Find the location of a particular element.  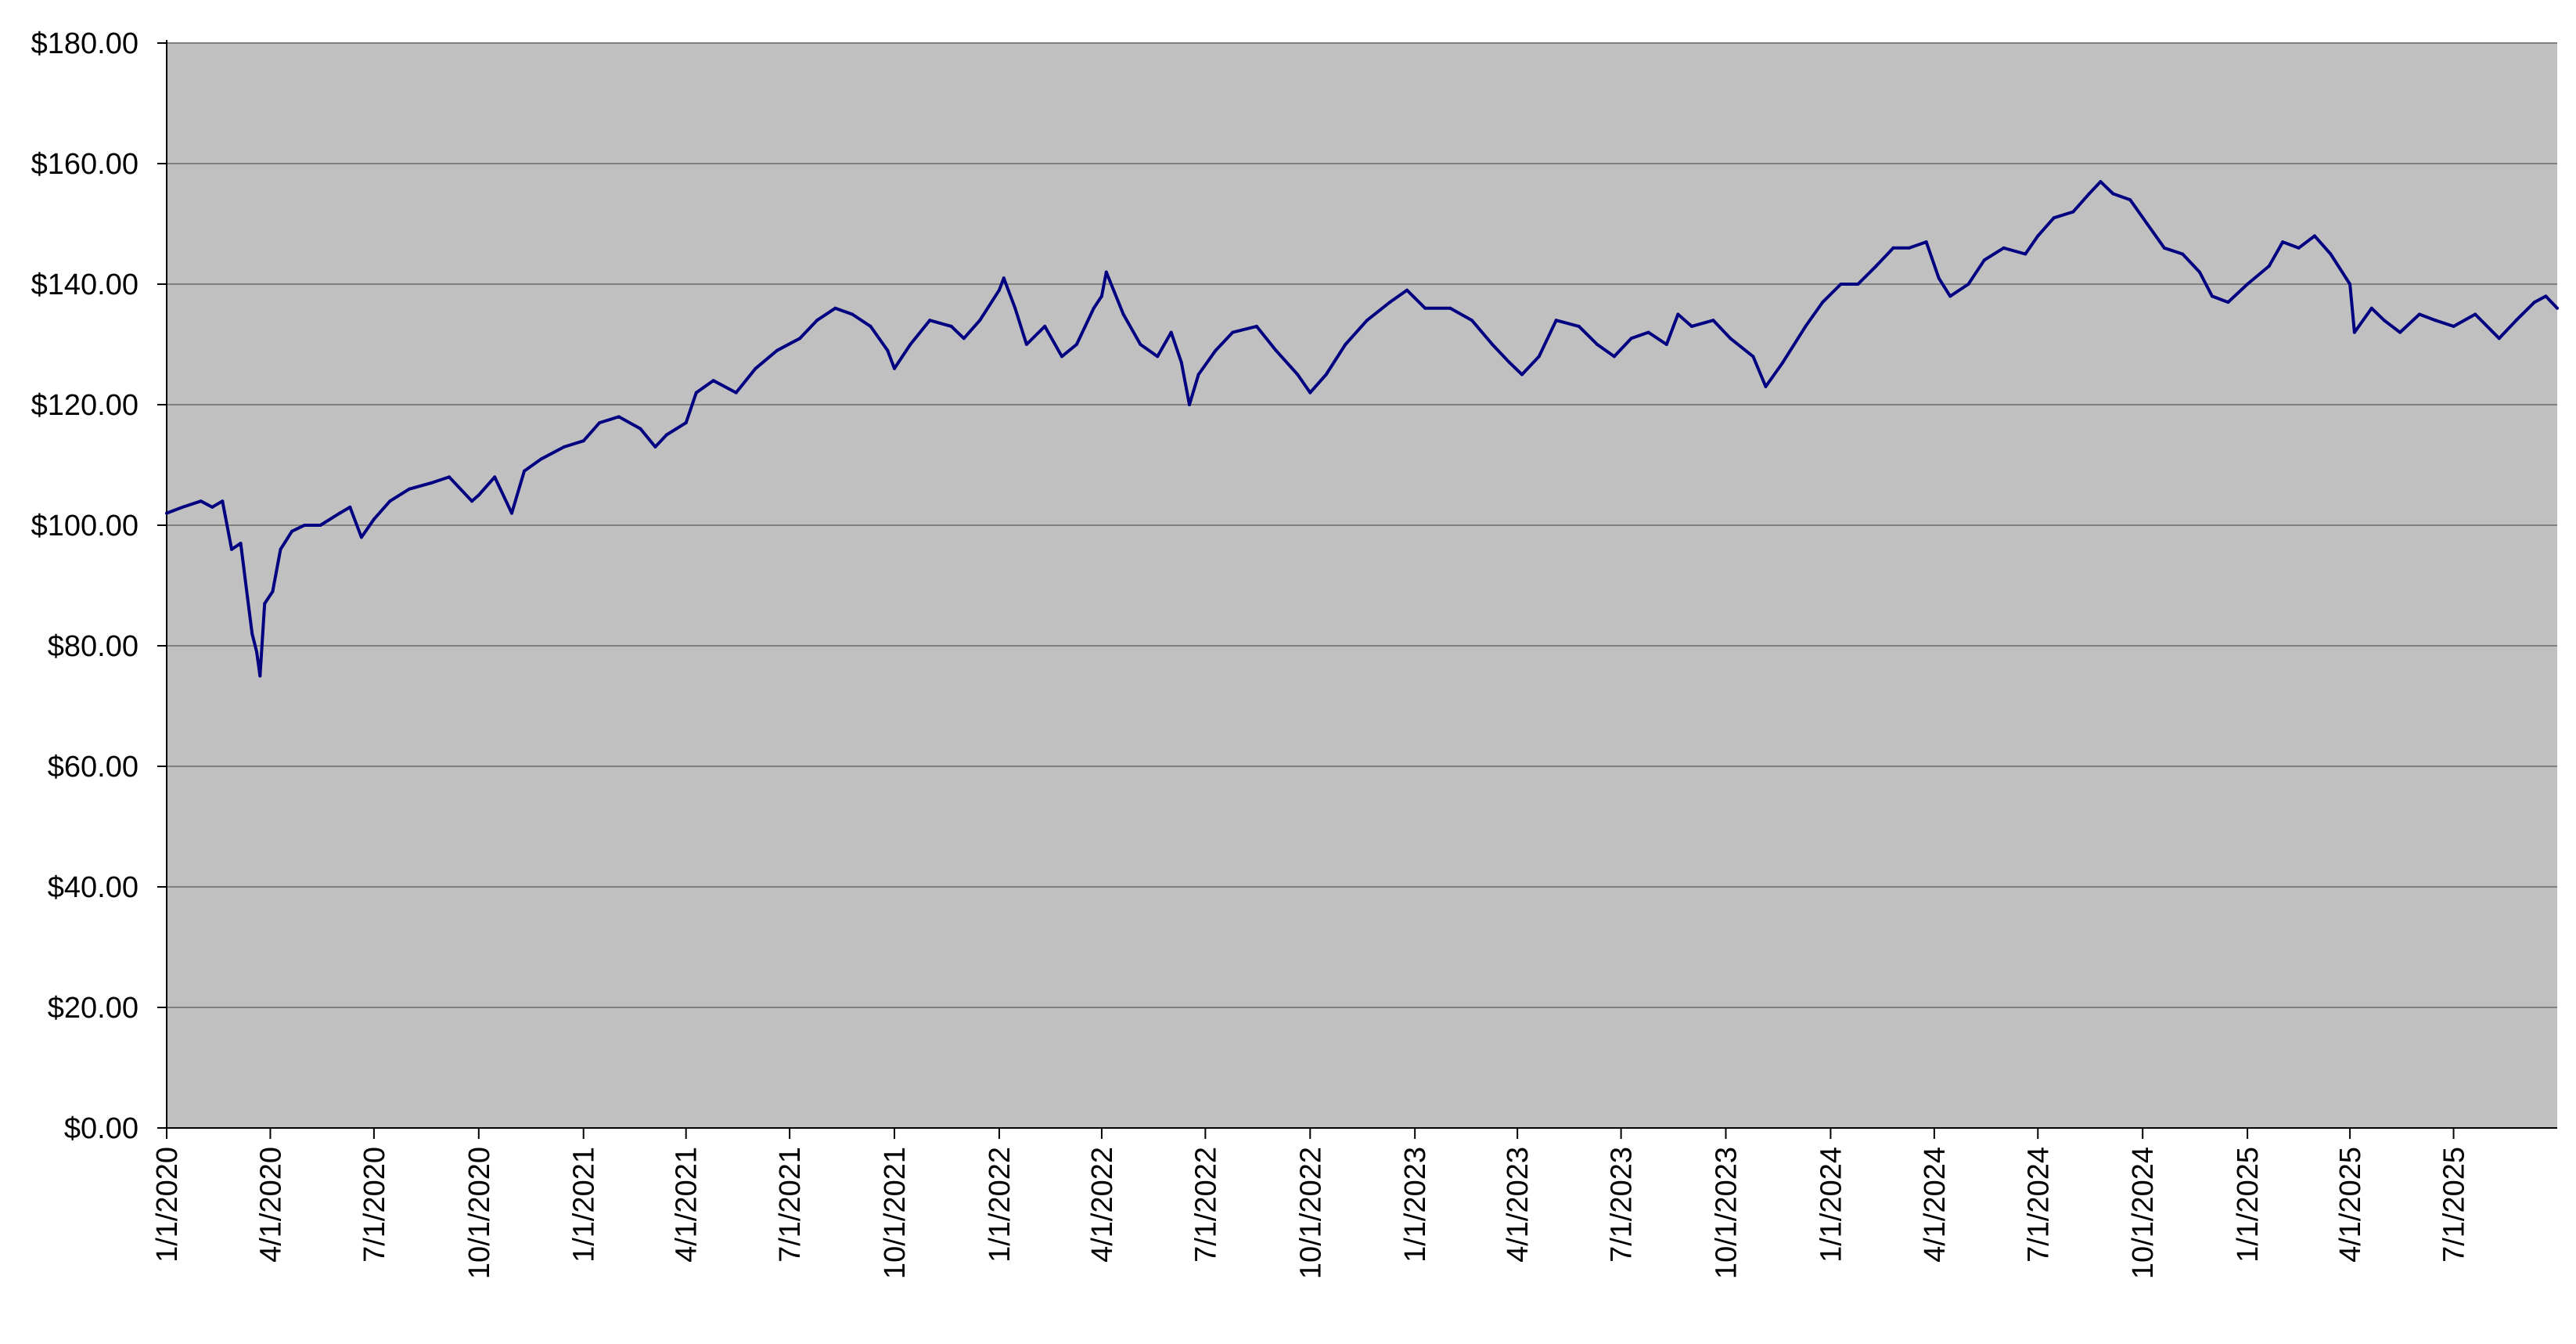

x-tick-label: 7/1/2020 is located at coordinates (374, 1205).